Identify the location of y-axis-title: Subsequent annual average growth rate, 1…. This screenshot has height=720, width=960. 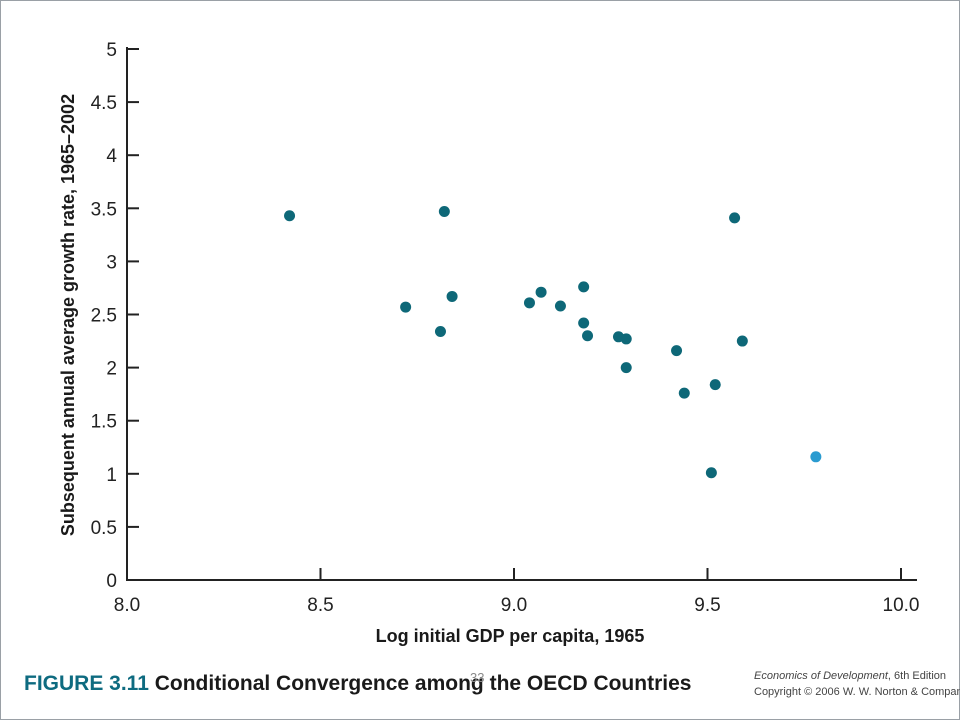
(68, 315).